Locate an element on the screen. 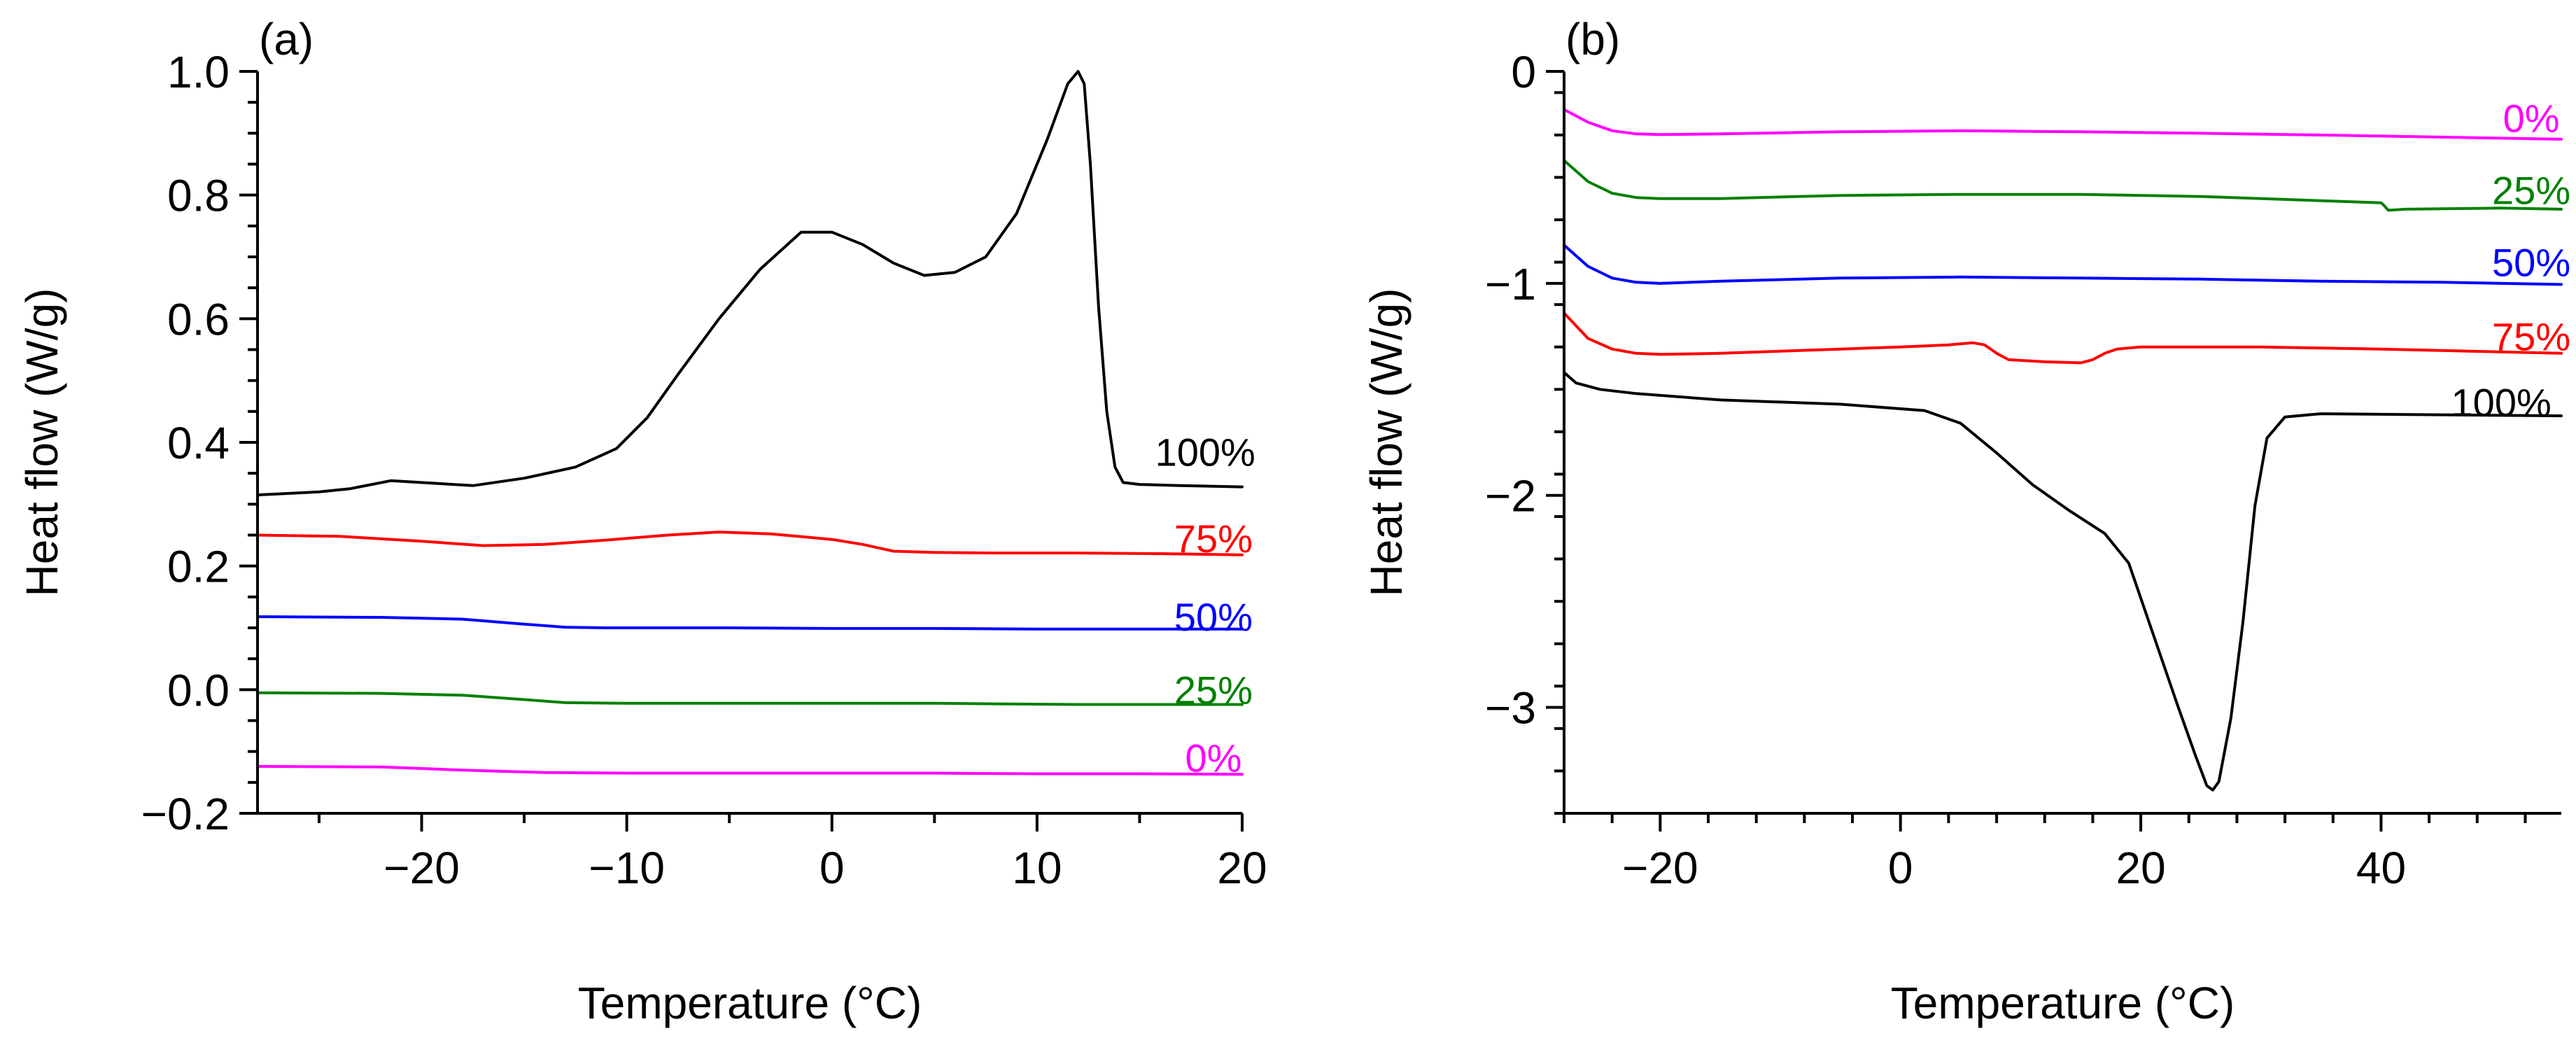  panel-a-y-tick-label: 1.0 is located at coordinates (198, 72).